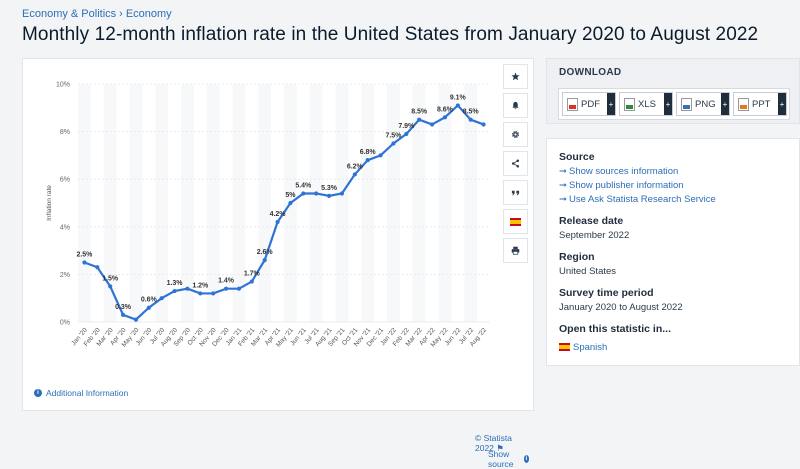 Image resolution: width=800 pixels, height=469 pixels. Describe the element at coordinates (149, 300) in the screenshot. I see `data-label: 0.6%` at that location.